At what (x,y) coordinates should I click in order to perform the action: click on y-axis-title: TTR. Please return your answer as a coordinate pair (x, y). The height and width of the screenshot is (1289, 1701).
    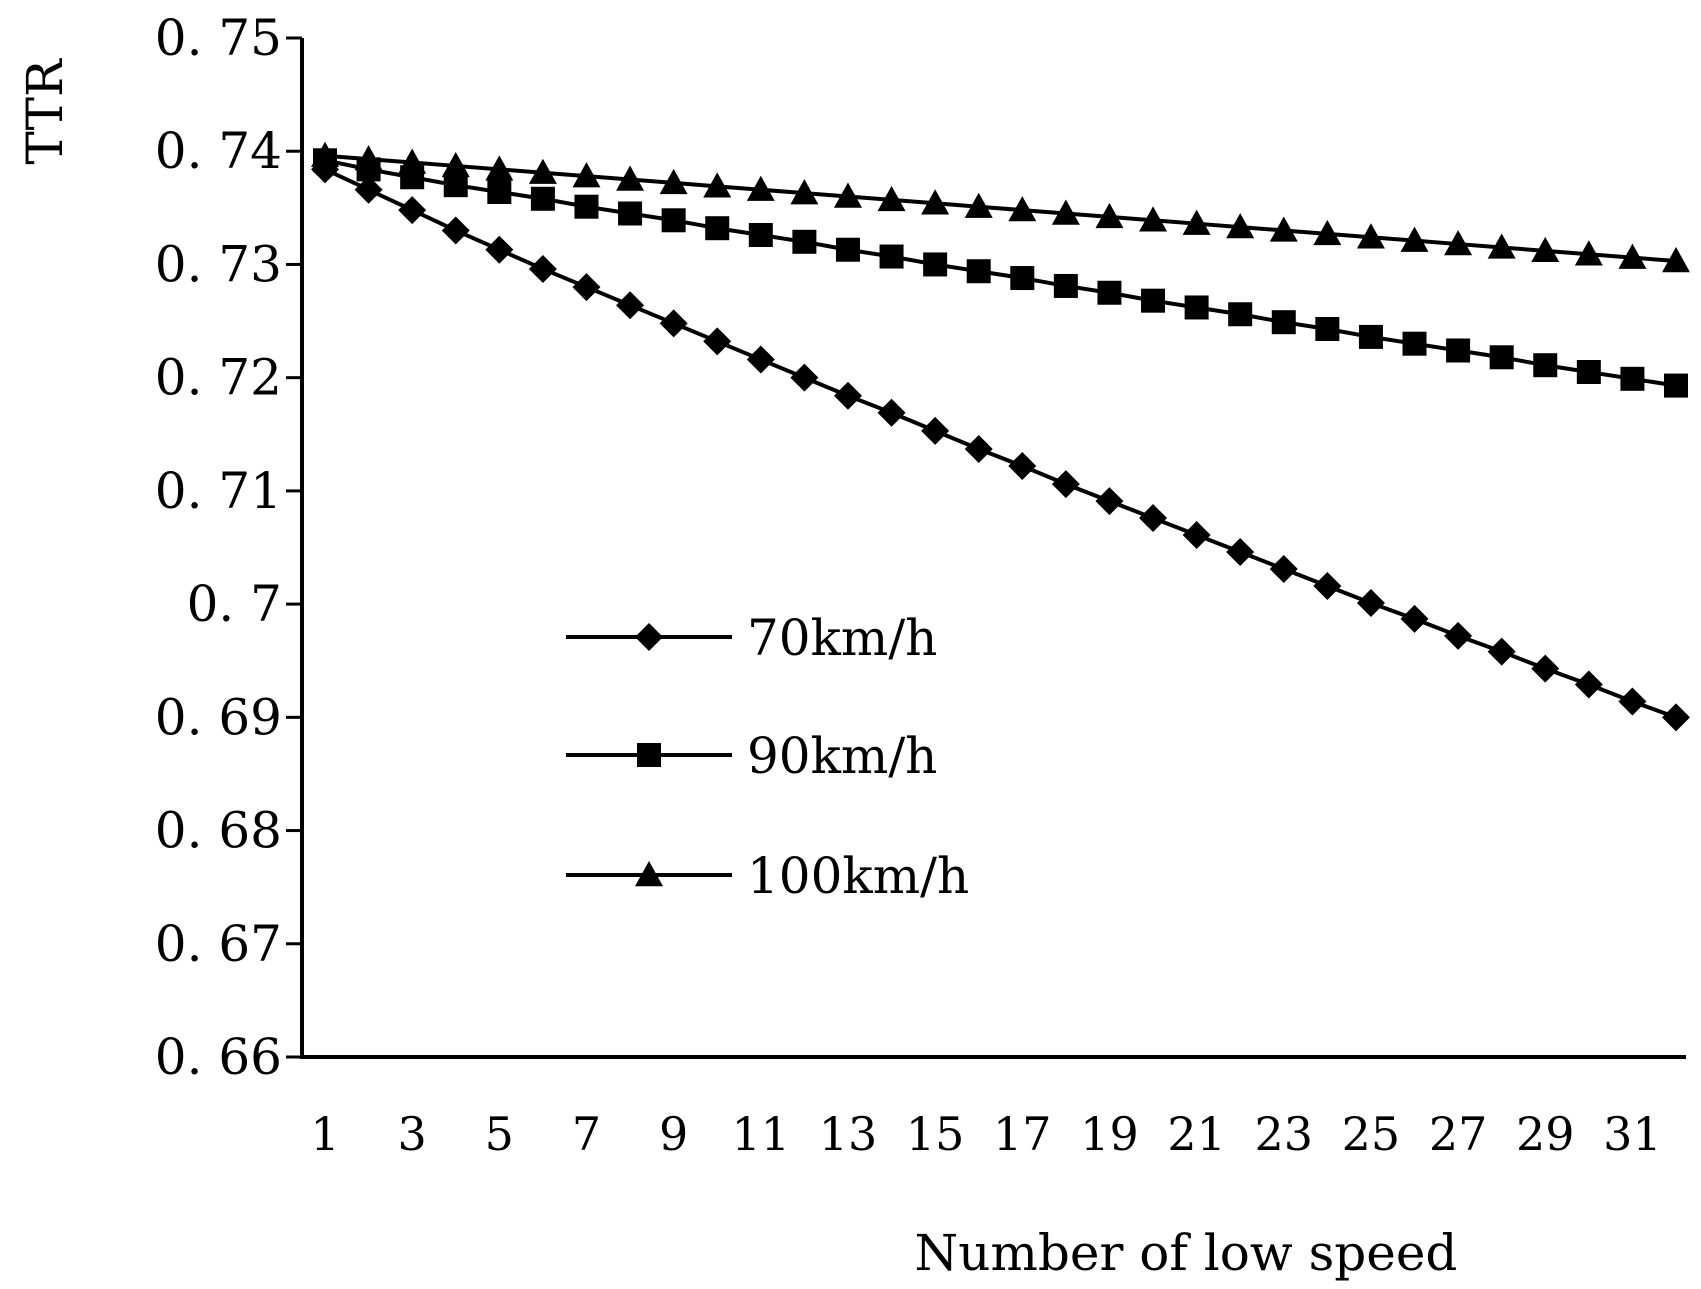
    Looking at the image, I should click on (45, 111).